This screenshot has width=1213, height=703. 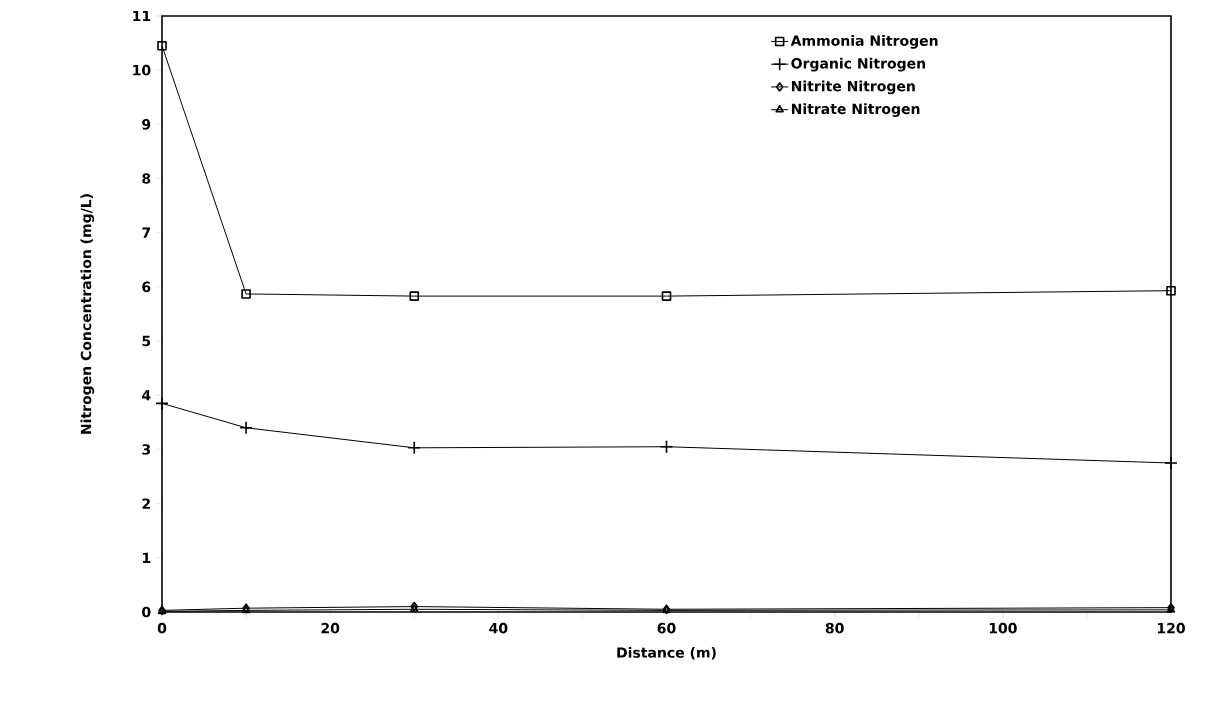 What do you see at coordinates (146, 124) in the screenshot?
I see `y-tick-label: 9` at bounding box center [146, 124].